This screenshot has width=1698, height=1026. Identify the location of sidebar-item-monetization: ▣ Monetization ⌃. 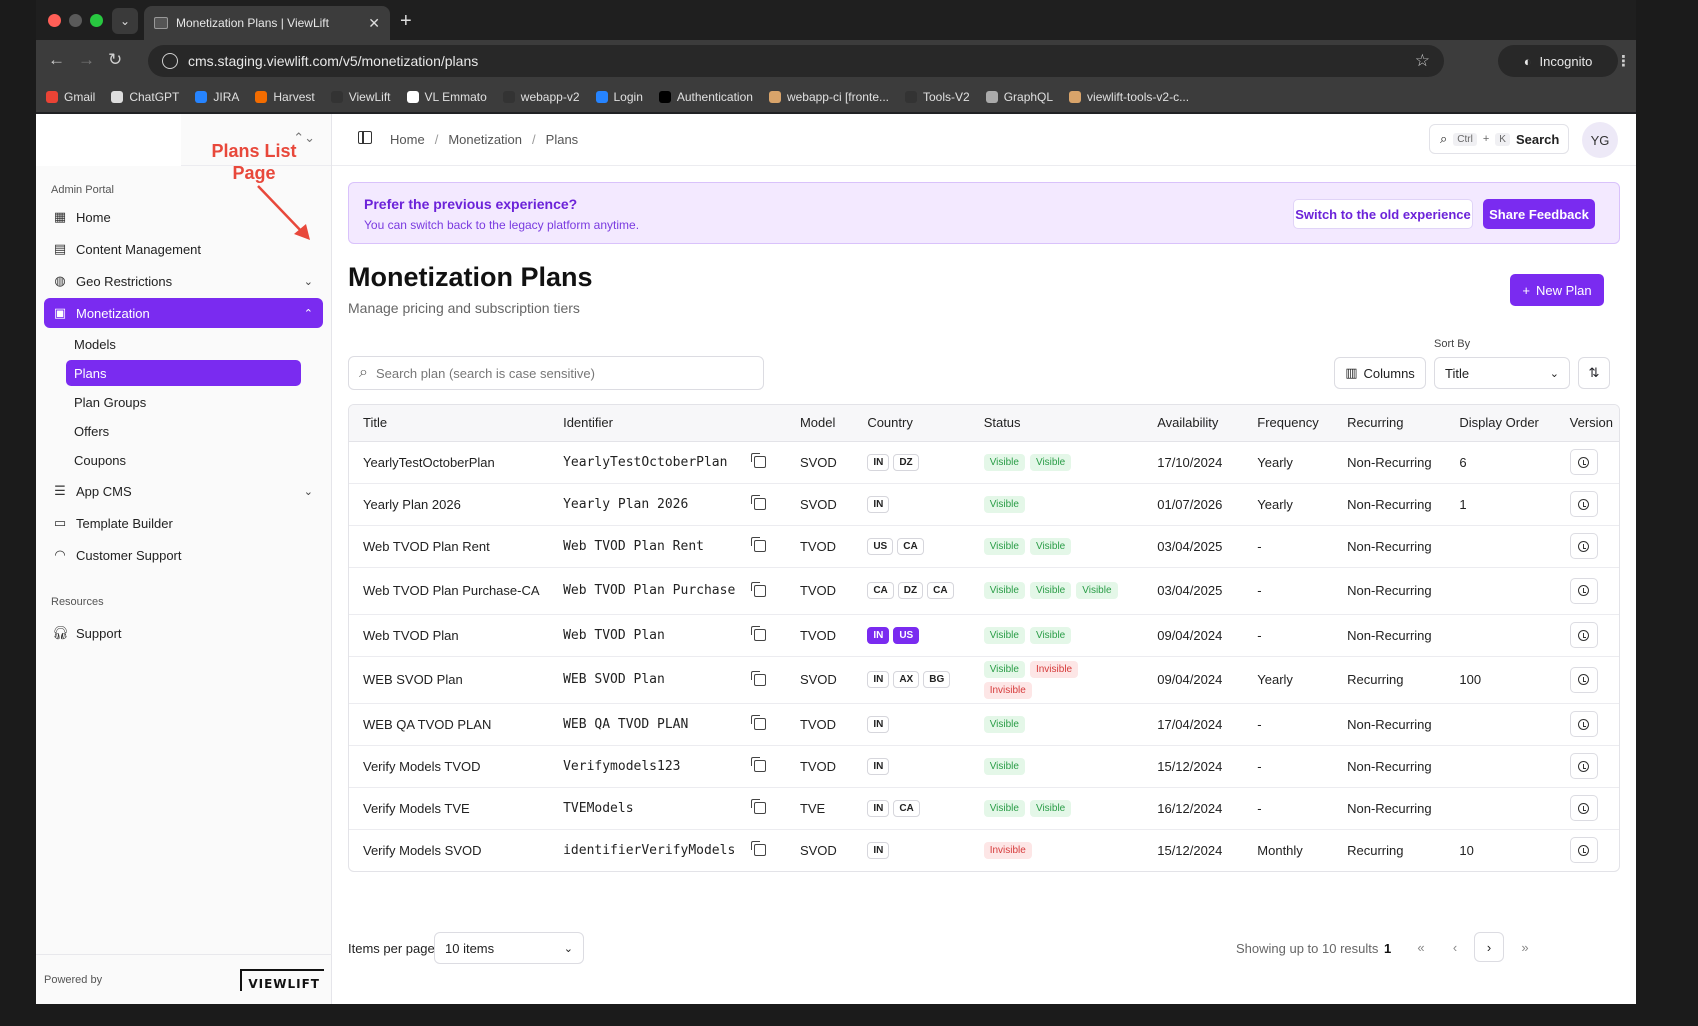
(183, 313).